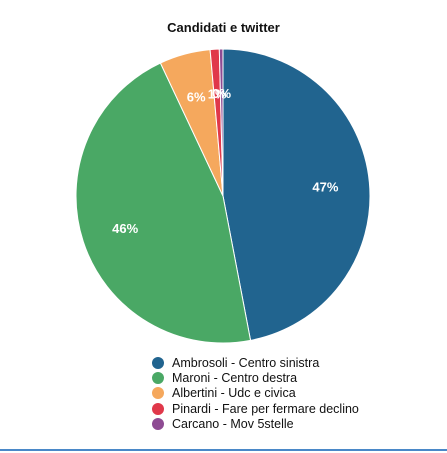  I want to click on legend-label: Pinardi - Fare per fermare declino, so click(265, 408).